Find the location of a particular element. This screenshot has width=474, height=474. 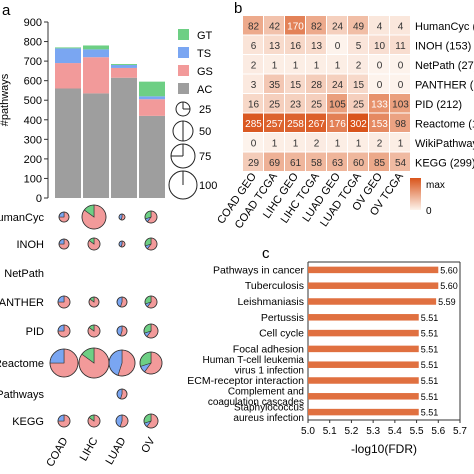

bubble-col-label: LUAD is located at coordinates (116, 450).